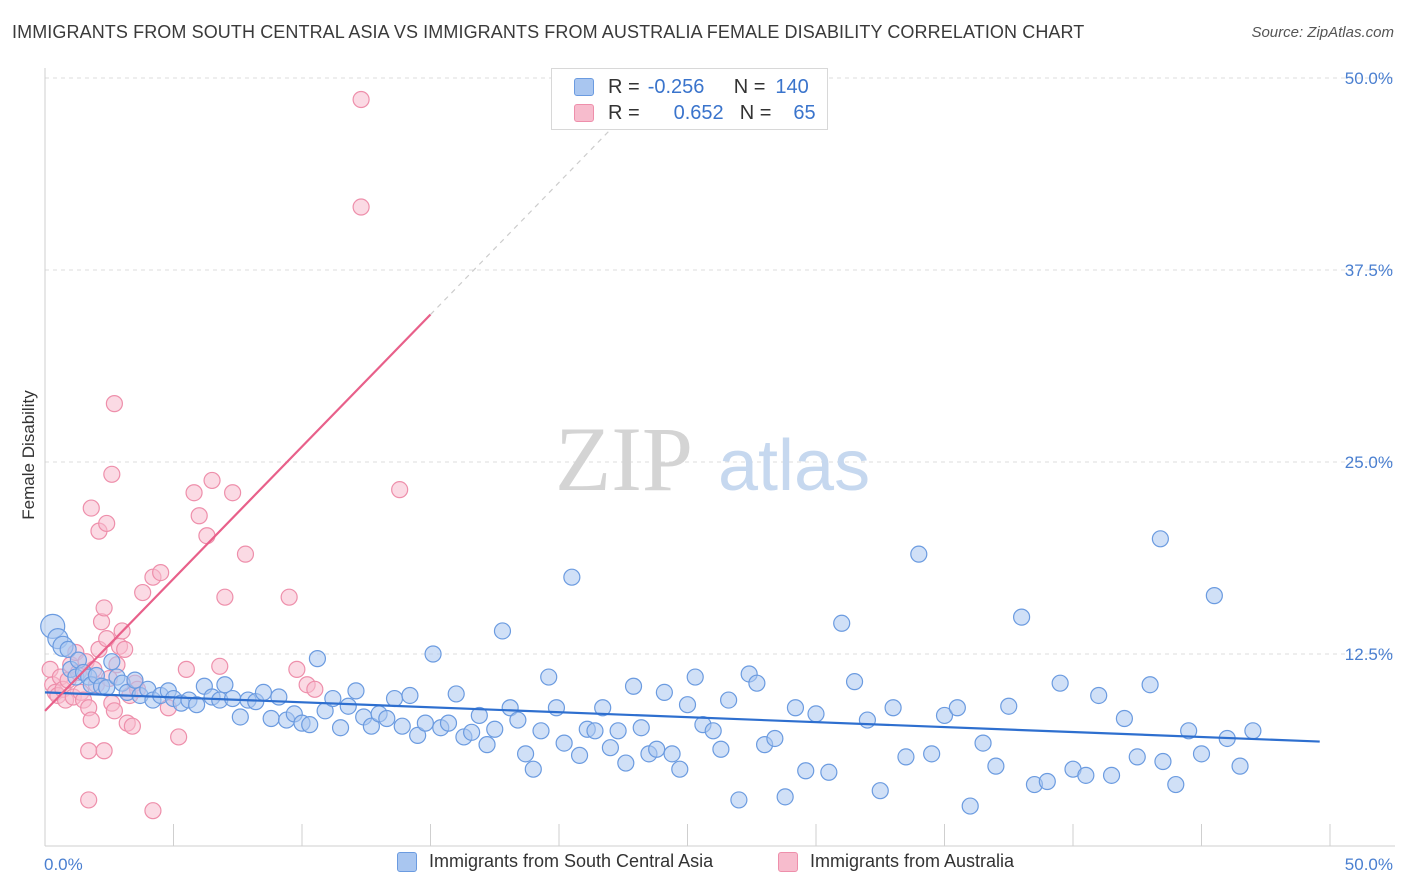 This screenshot has width=1406, height=892. I want to click on y-tick-label: 37.5%, so click(1369, 270).